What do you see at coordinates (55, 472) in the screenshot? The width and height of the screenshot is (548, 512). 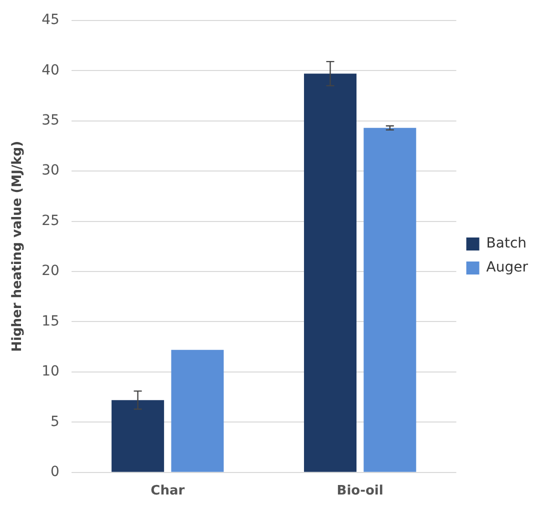 I see `y-tick-label: 0` at bounding box center [55, 472].